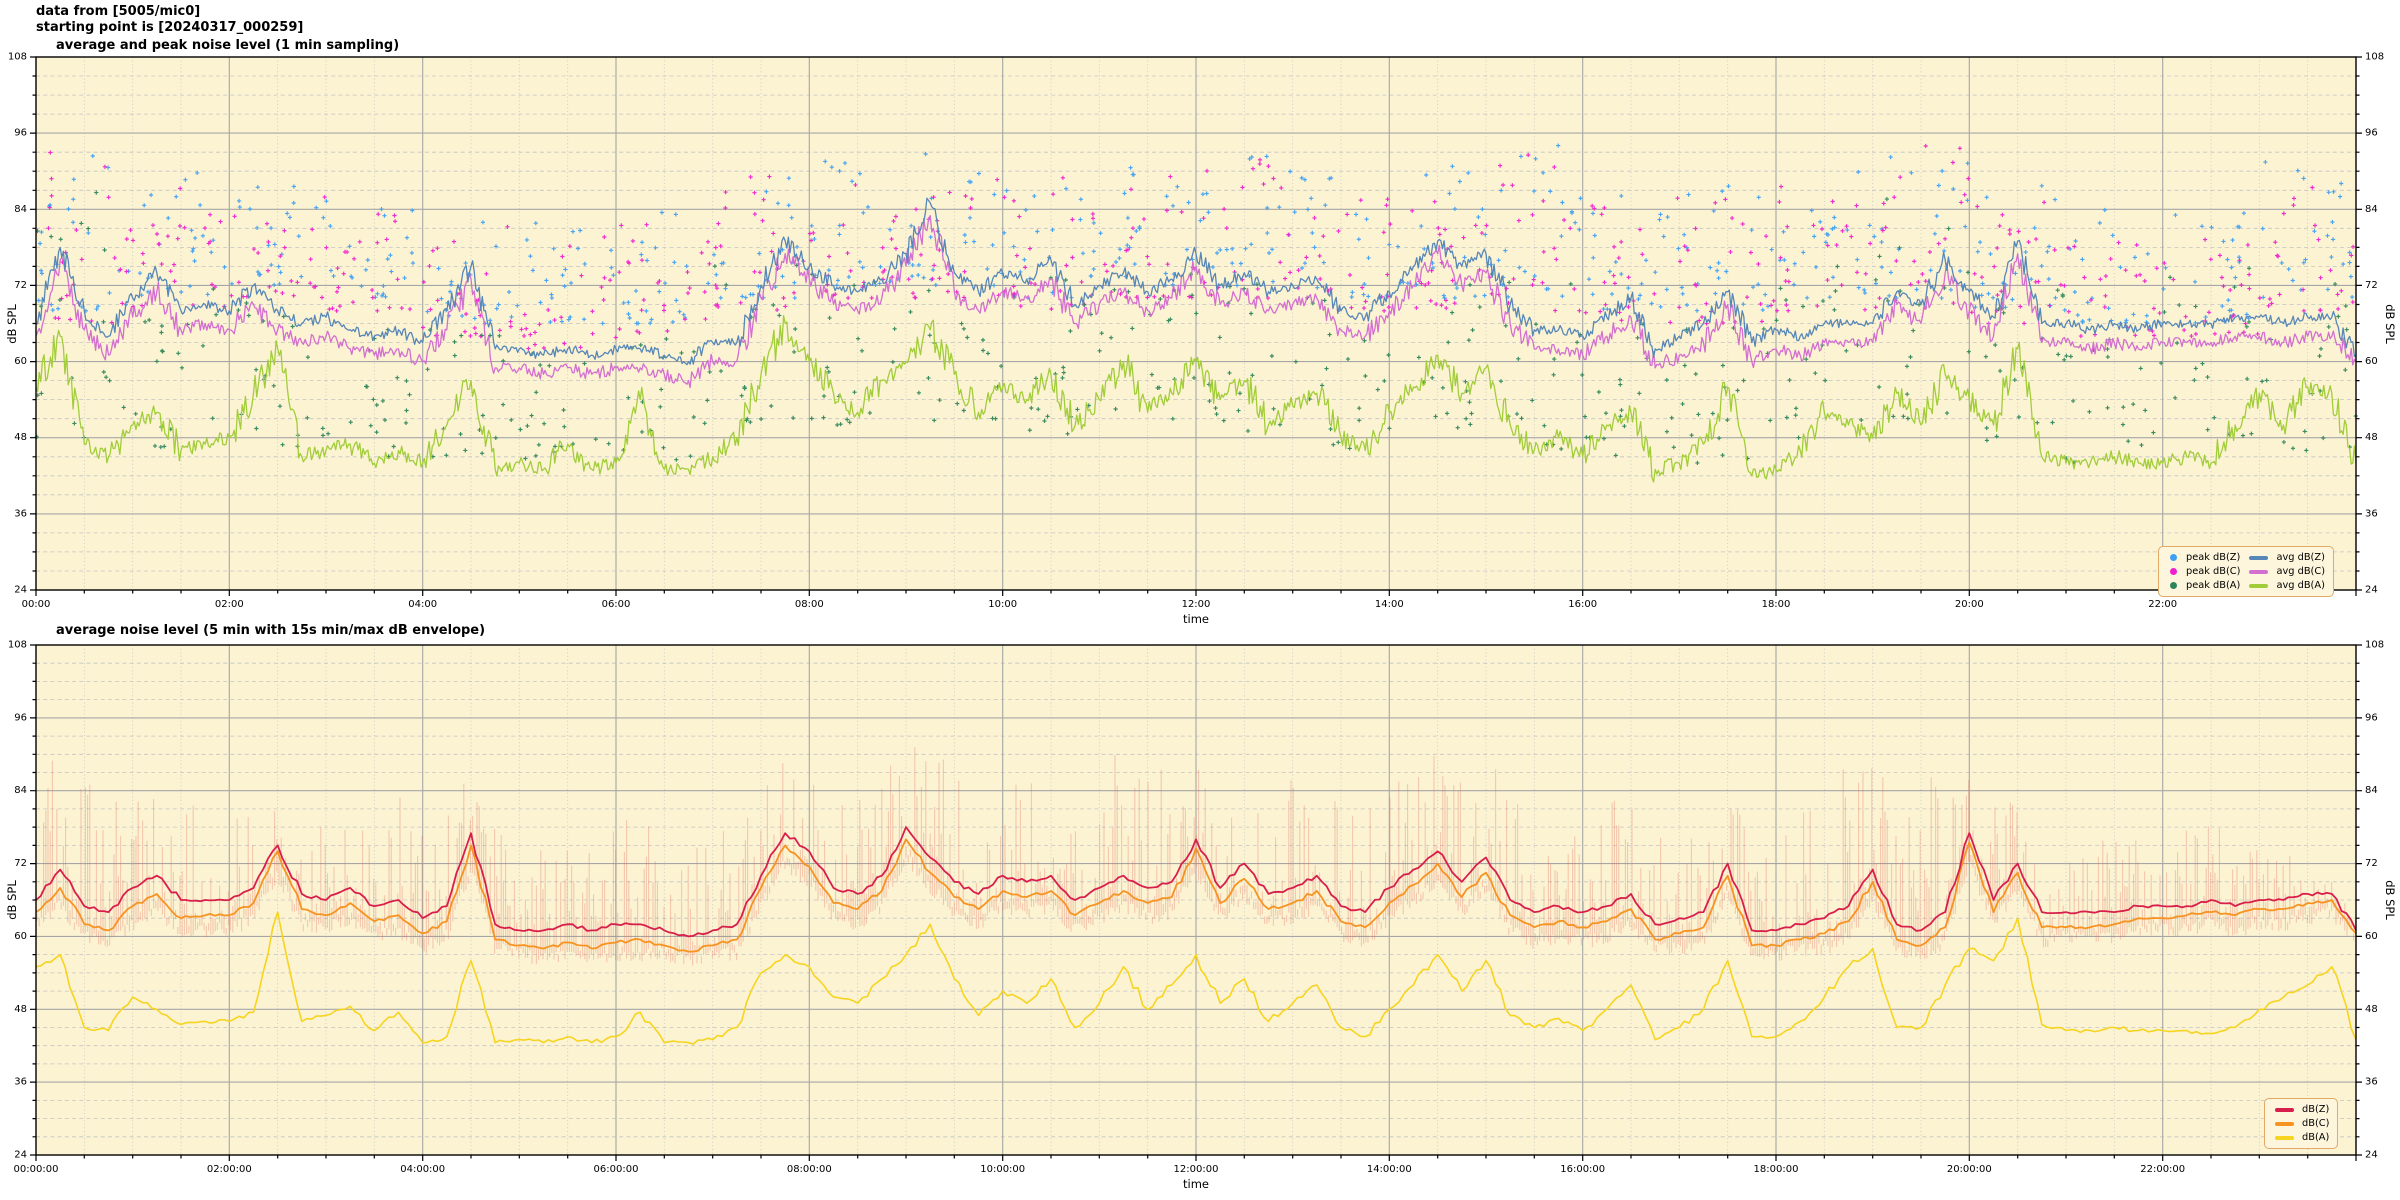  What do you see at coordinates (2300, 585) in the screenshot?
I see `legend-avg-2-label: avg dB(A)` at bounding box center [2300, 585].